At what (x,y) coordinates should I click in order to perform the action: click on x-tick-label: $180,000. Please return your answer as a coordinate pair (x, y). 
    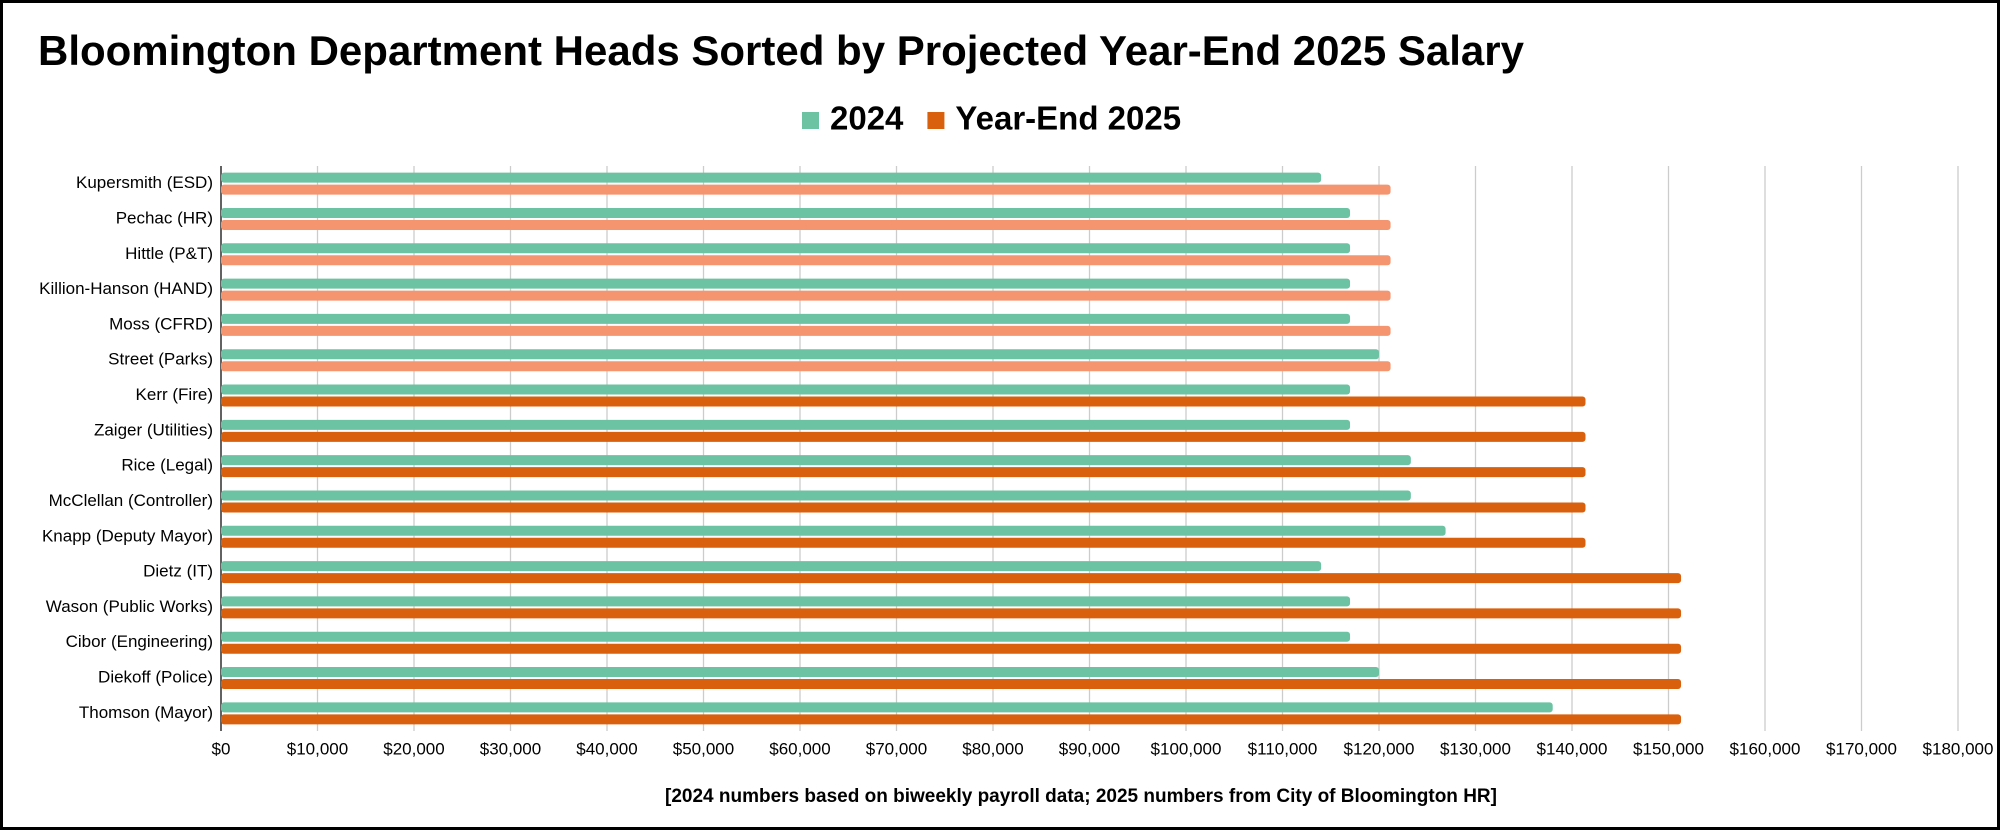
    Looking at the image, I should click on (1958, 748).